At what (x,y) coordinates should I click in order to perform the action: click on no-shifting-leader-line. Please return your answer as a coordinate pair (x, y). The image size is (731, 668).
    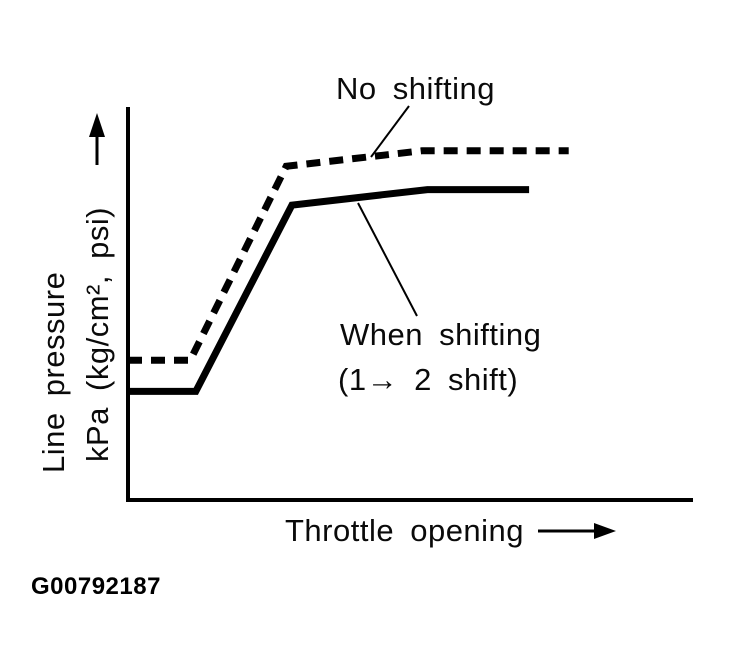
    Looking at the image, I should click on (390, 131).